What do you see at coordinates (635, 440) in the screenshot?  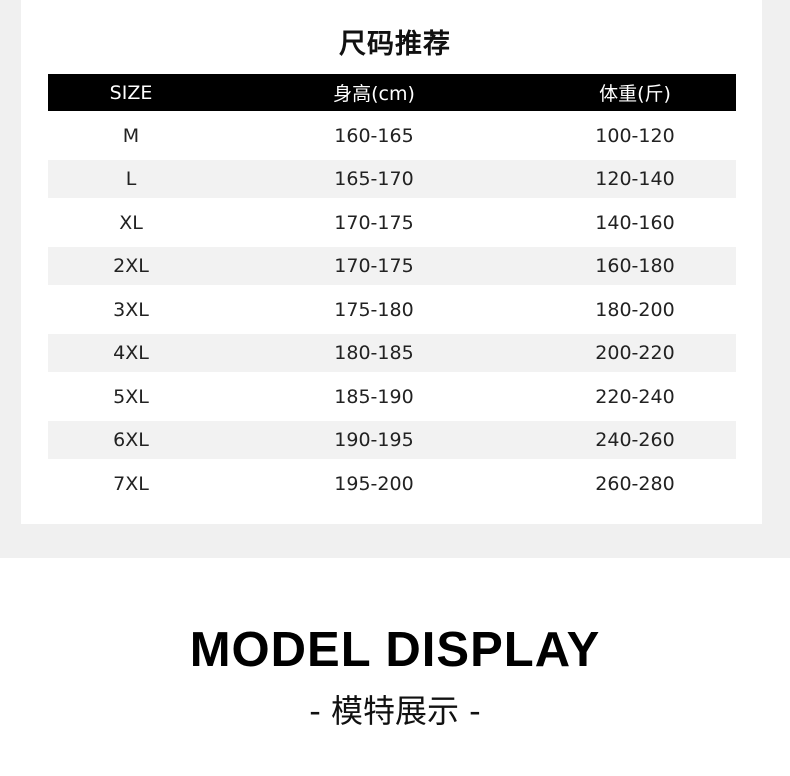 I see `weight-cell: 240-260` at bounding box center [635, 440].